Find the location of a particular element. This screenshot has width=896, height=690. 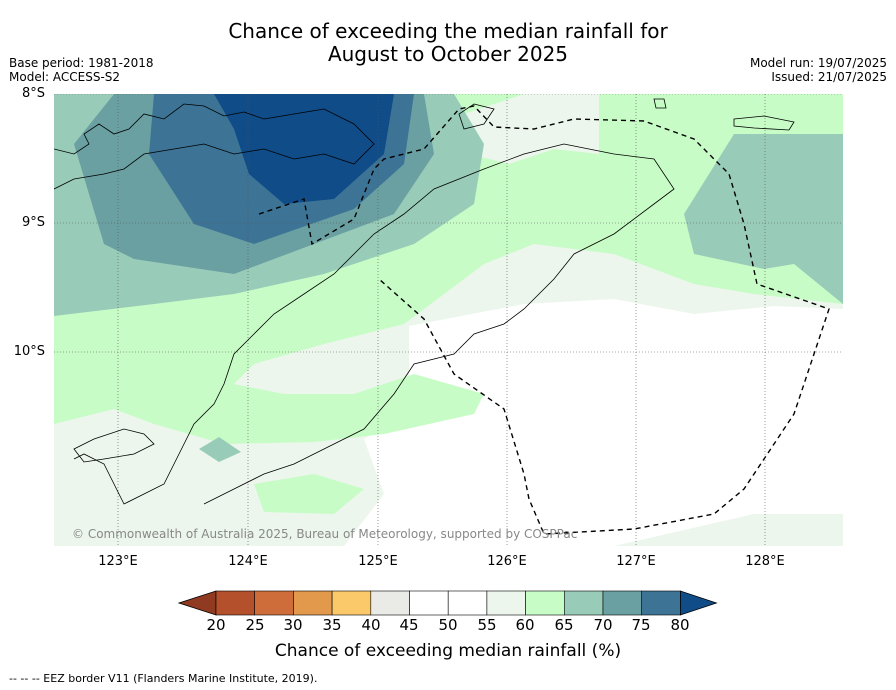

colorbar-tick: 80 is located at coordinates (680, 625).